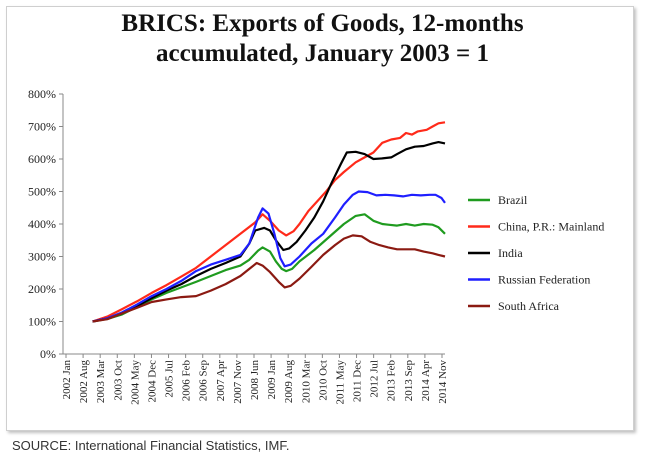  Describe the element at coordinates (42, 192) in the screenshot. I see `y-tick-label: 500%` at that location.